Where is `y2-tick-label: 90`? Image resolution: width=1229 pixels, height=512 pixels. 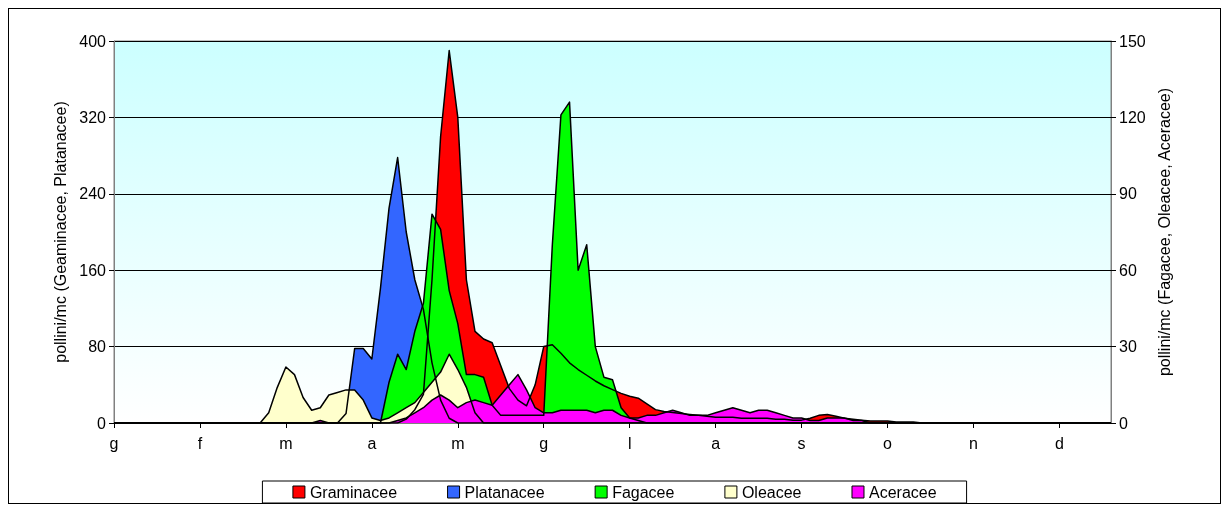
y2-tick-label: 90 is located at coordinates (1128, 194).